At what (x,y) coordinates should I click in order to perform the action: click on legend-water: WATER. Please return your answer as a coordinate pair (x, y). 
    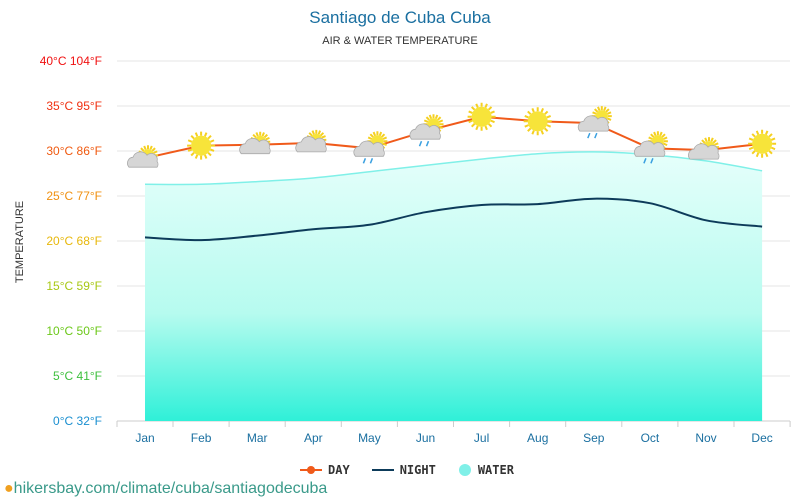
    Looking at the image, I should click on (486, 470).